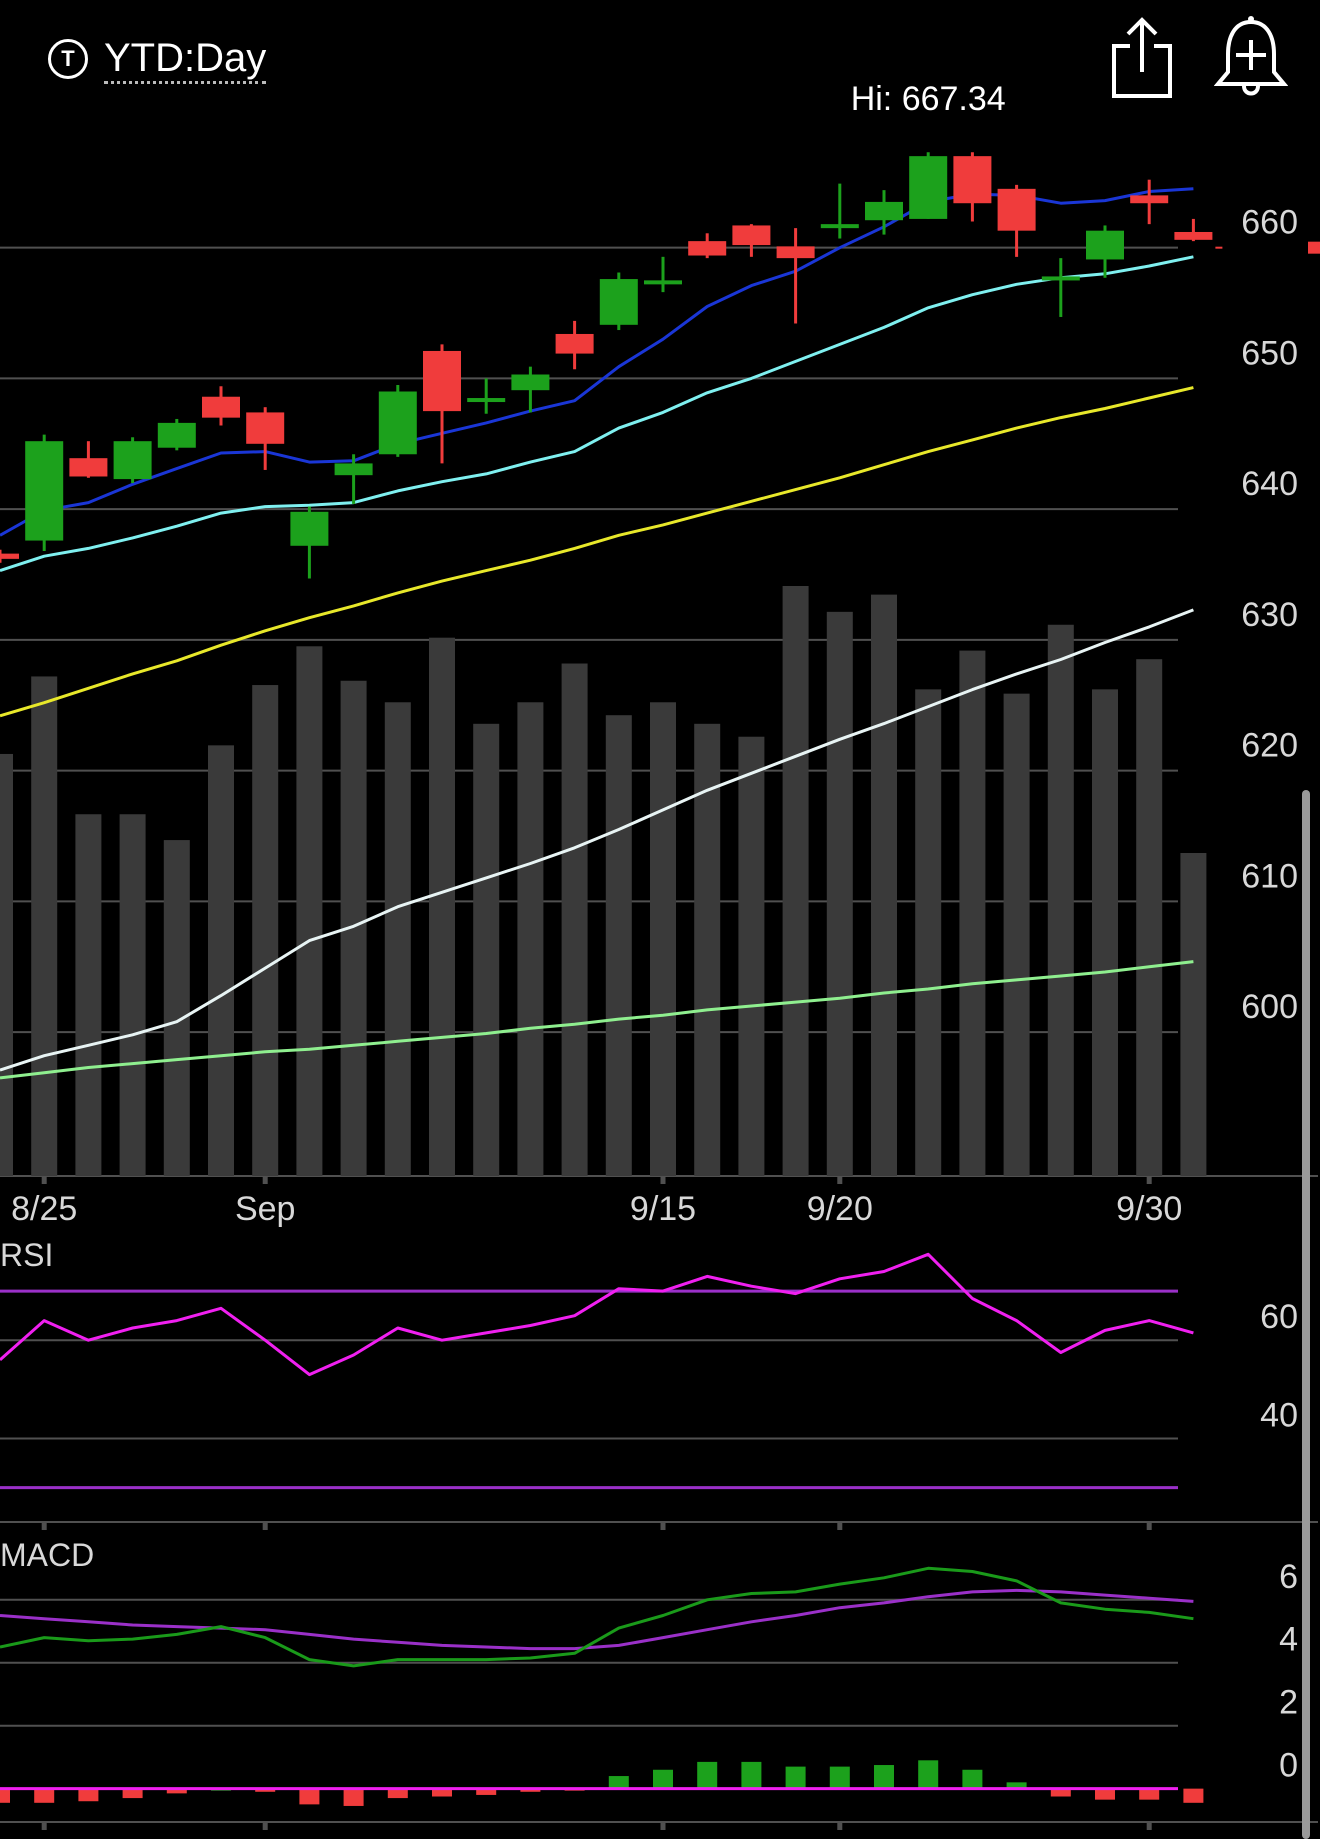 This screenshot has height=1839, width=1320. I want to click on rsi-line, so click(597, 1314).